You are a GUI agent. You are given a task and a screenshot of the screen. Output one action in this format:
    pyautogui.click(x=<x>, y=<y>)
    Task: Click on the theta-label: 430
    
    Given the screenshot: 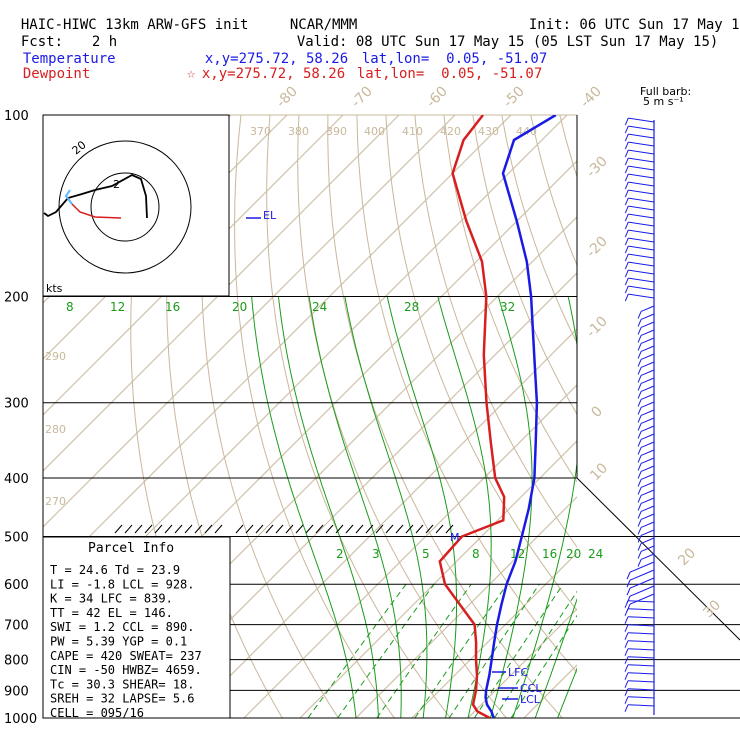 What is the action you would take?
    pyautogui.click(x=488, y=131)
    